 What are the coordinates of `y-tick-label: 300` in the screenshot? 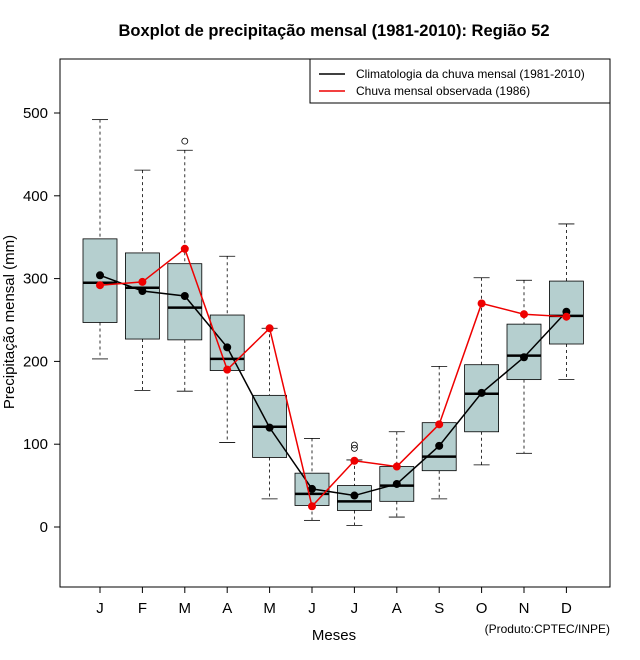 It's located at (35, 279).